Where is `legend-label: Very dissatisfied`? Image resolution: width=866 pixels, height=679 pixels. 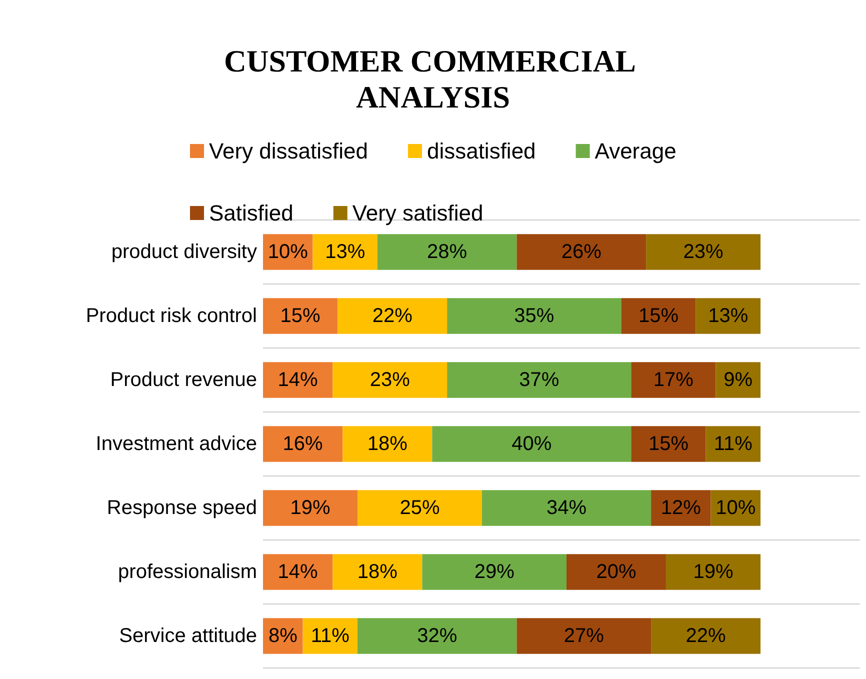
legend-label: Very dissatisfied is located at coordinates (288, 151).